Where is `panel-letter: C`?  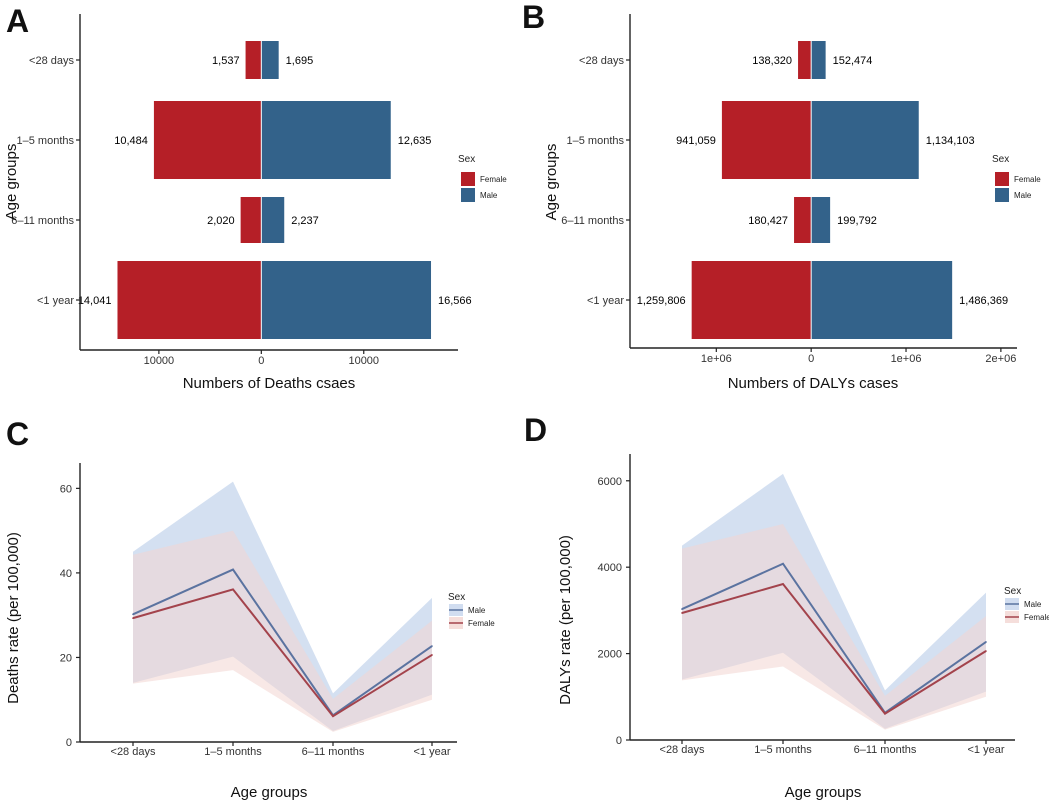
panel-letter: C is located at coordinates (17, 434).